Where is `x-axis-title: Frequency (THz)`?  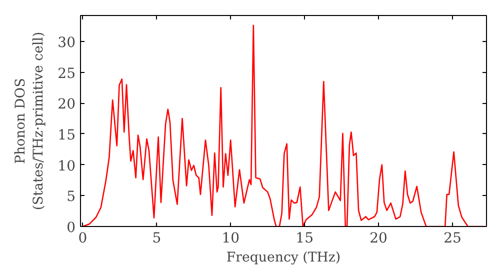
x-axis-title: Frequency (THz) is located at coordinates (283, 258).